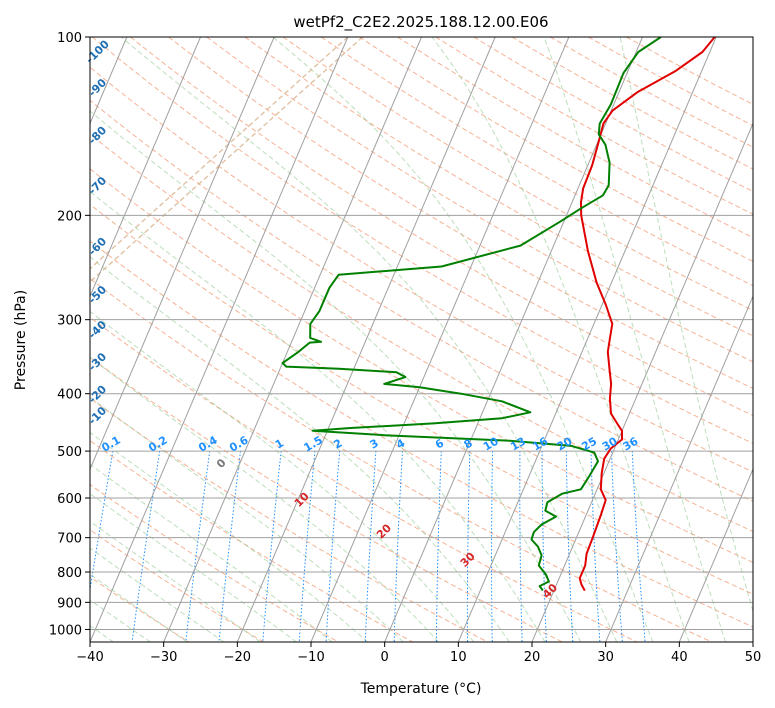 The height and width of the screenshot is (708, 775). Describe the element at coordinates (605, 657) in the screenshot. I see `x-tick-label: 30` at that location.